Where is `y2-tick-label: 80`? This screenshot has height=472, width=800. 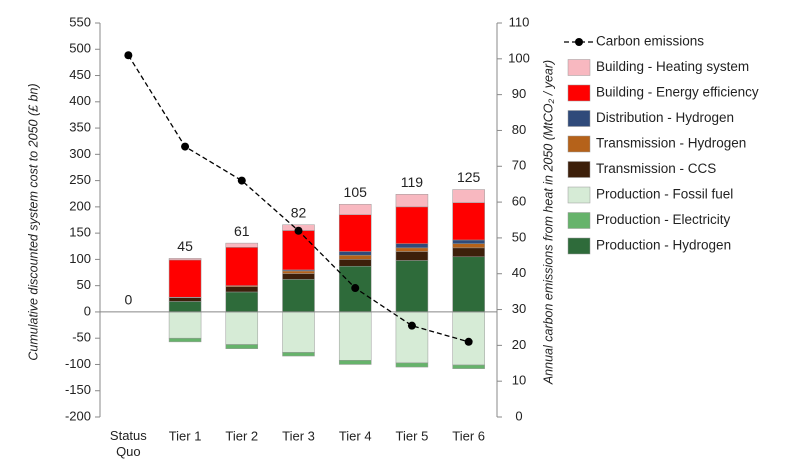 y2-tick-label: 80 is located at coordinates (519, 129).